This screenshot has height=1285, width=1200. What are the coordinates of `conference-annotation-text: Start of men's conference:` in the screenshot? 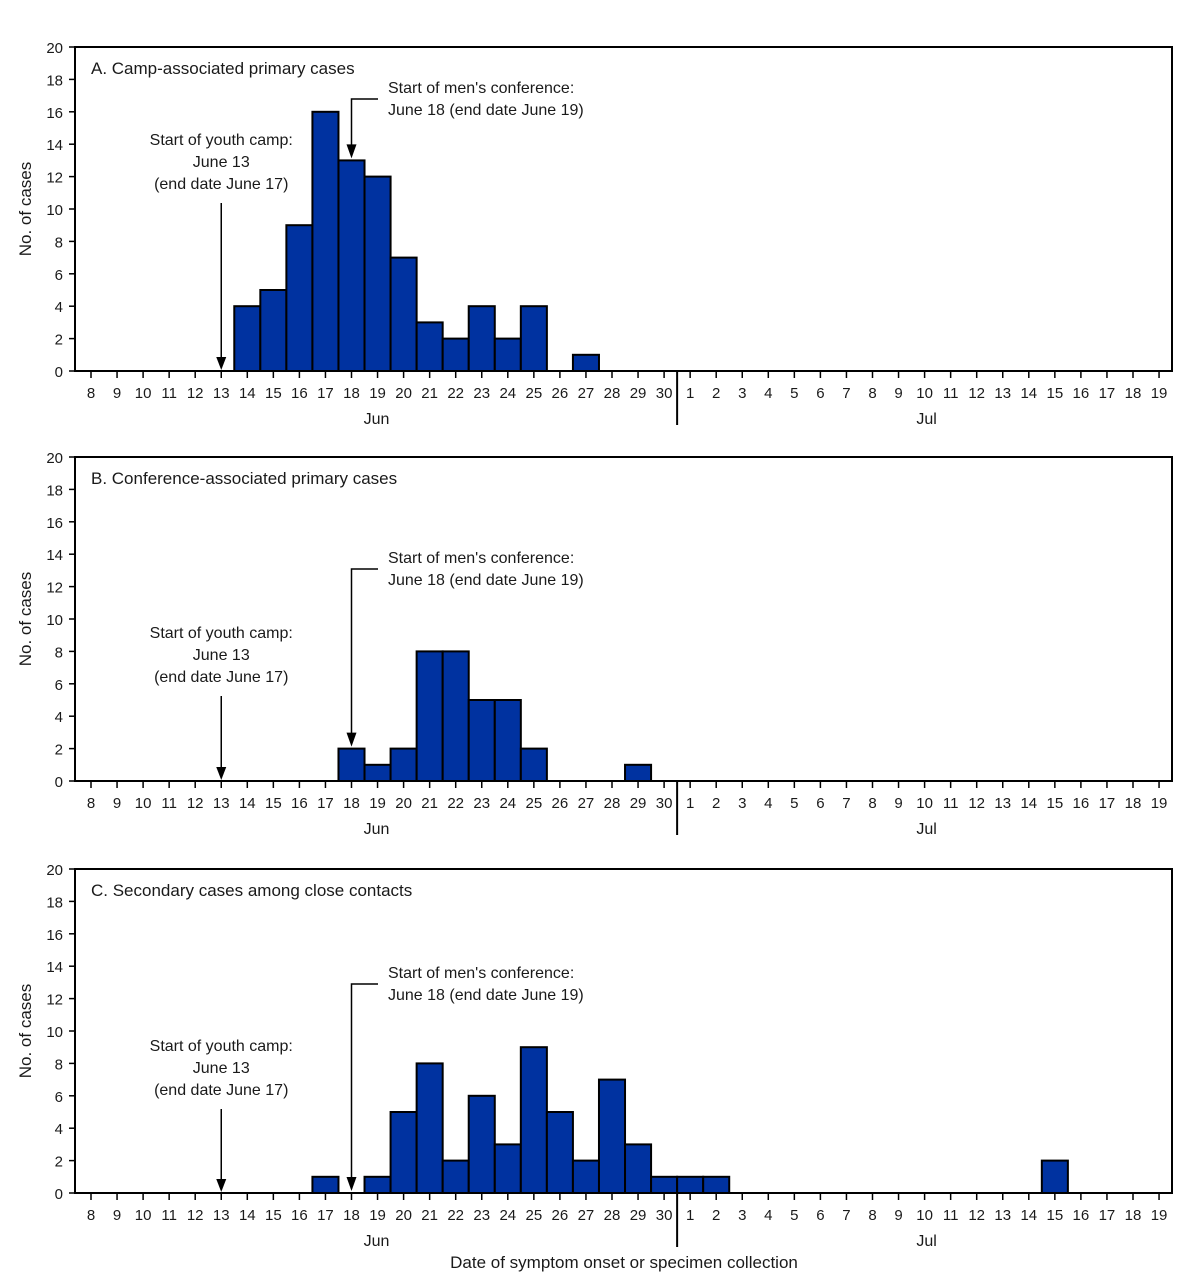 It's located at (481, 558).